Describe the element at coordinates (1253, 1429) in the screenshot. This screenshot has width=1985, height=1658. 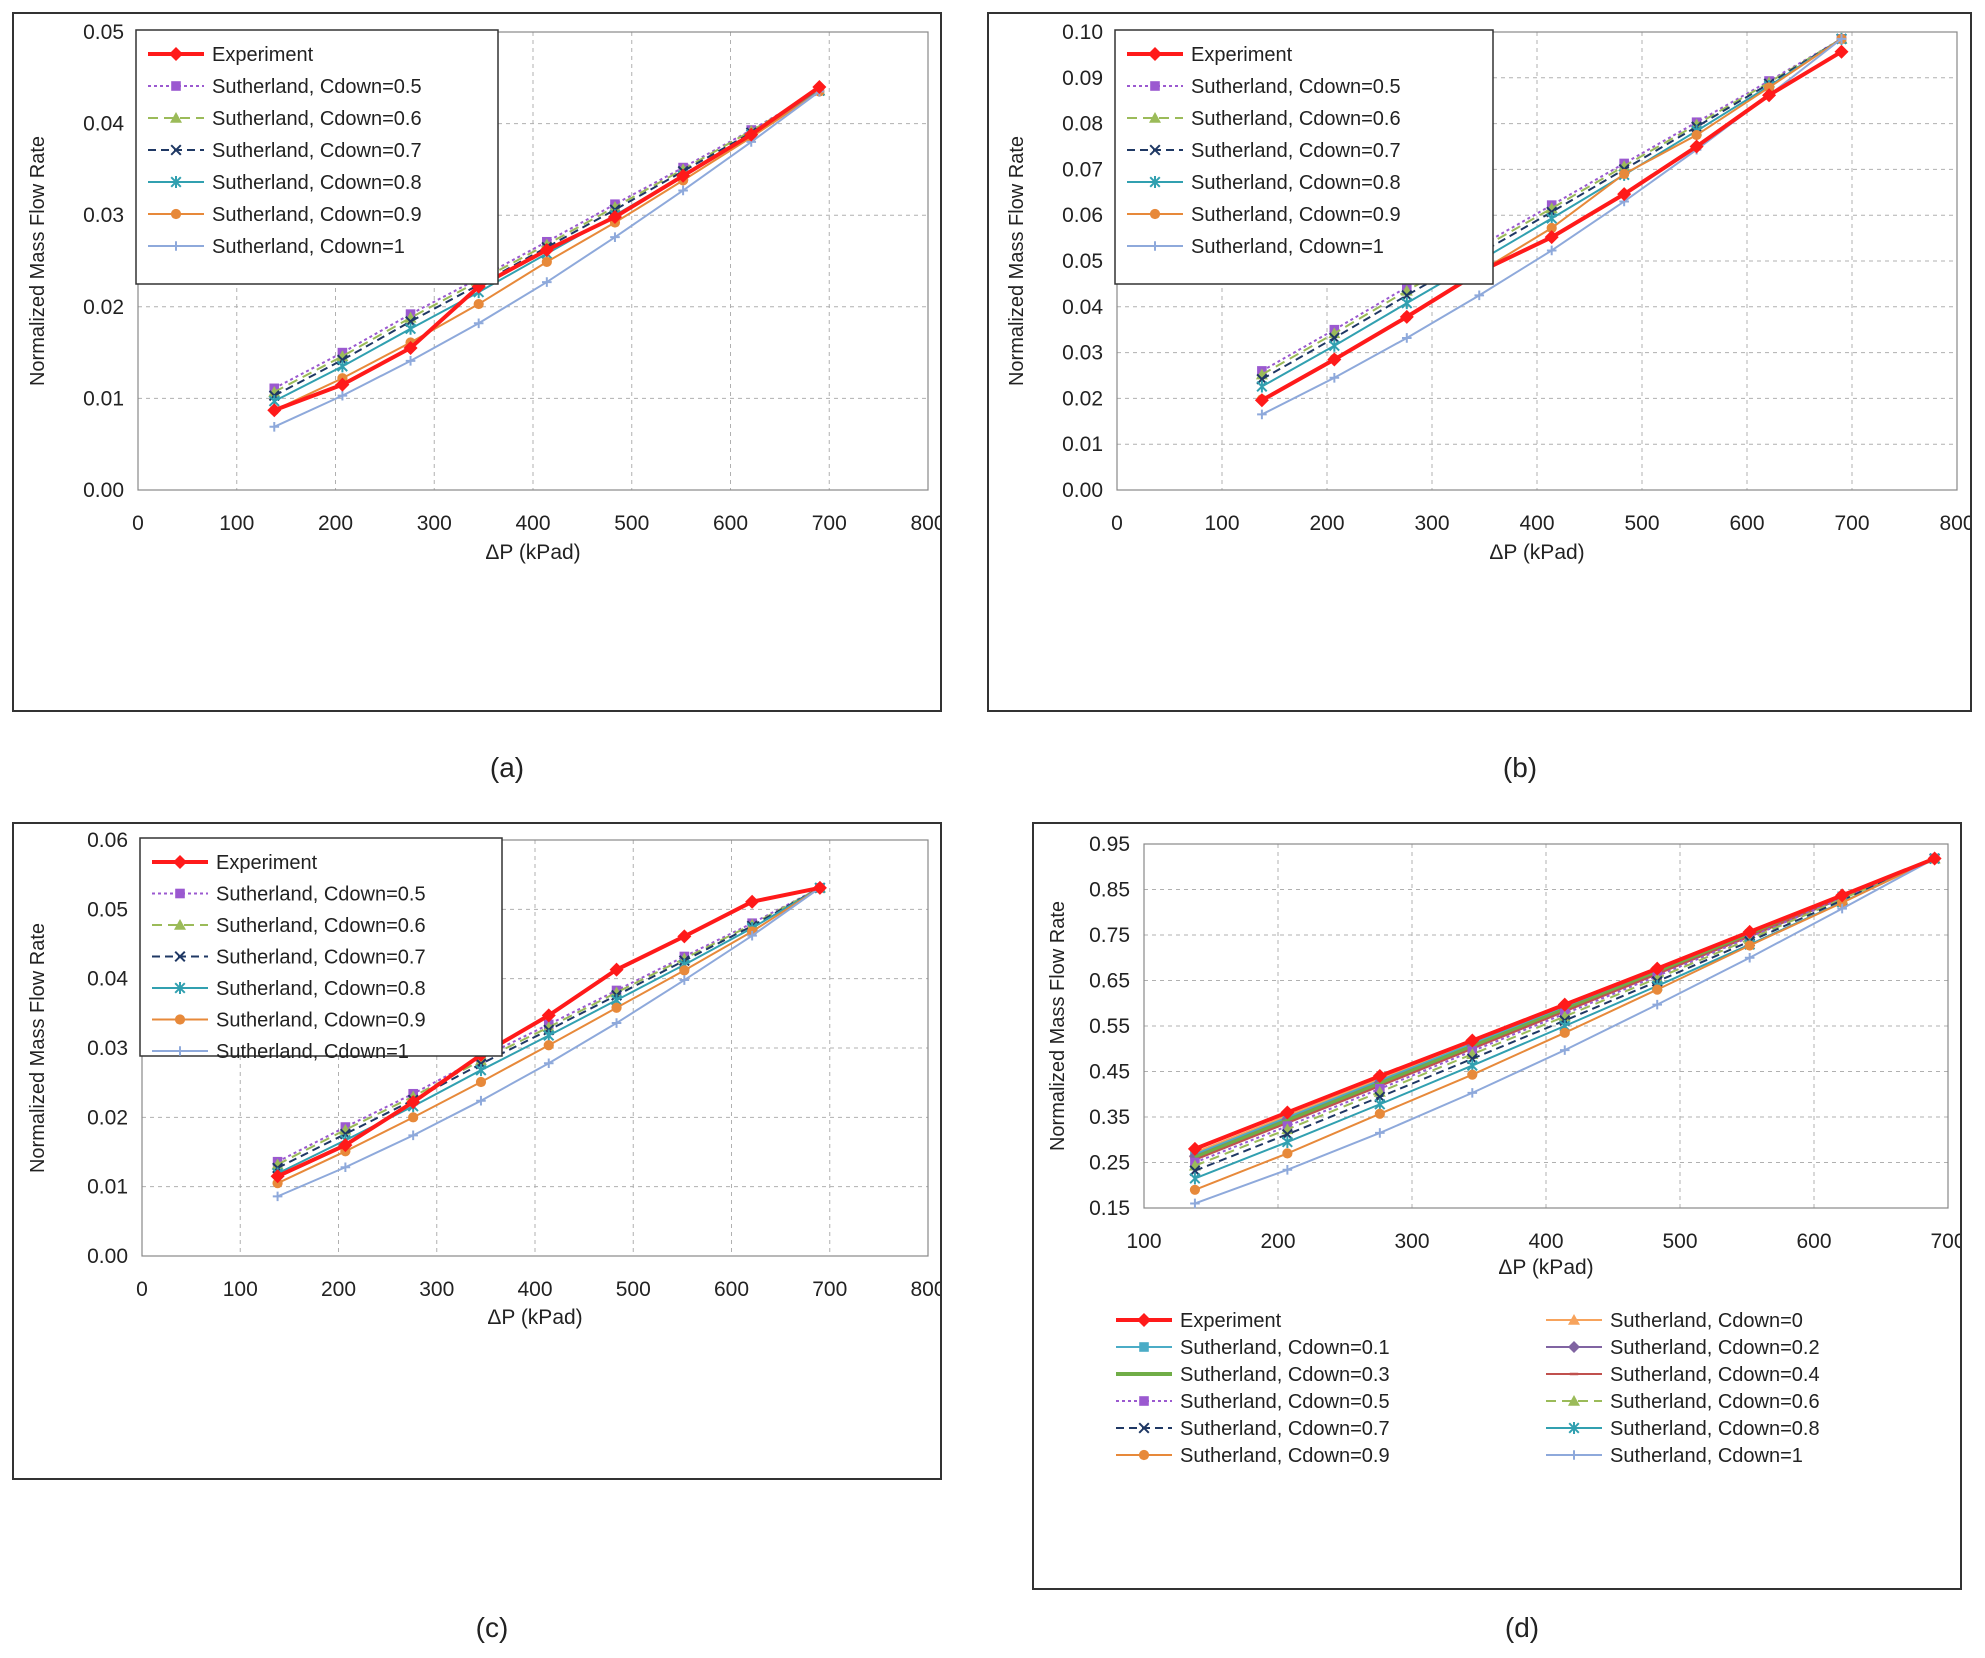
I see `legend-item: Sutherland, Cdown=0.7` at that location.